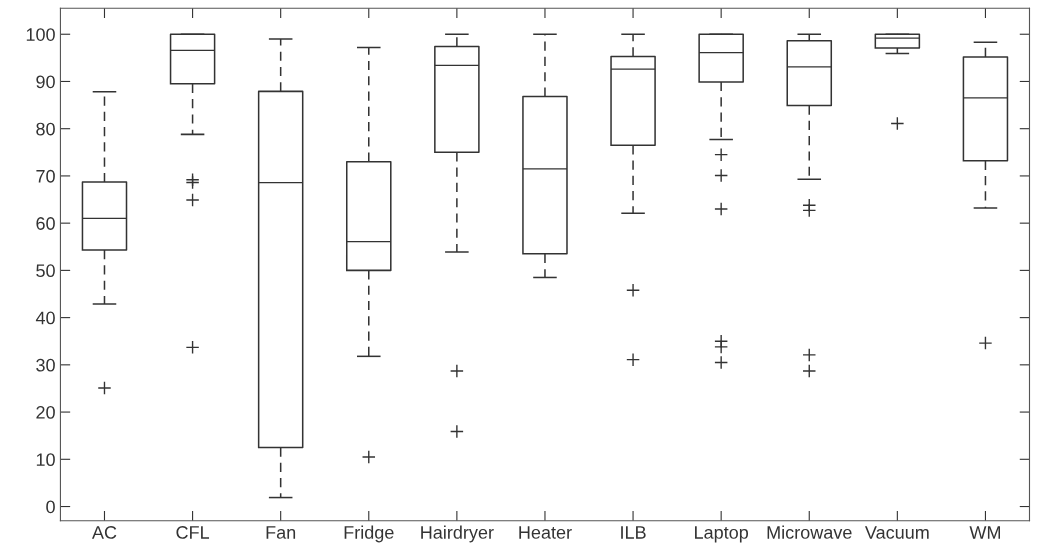  Describe the element at coordinates (45, 176) in the screenshot. I see `y-tick-label: 70` at that location.